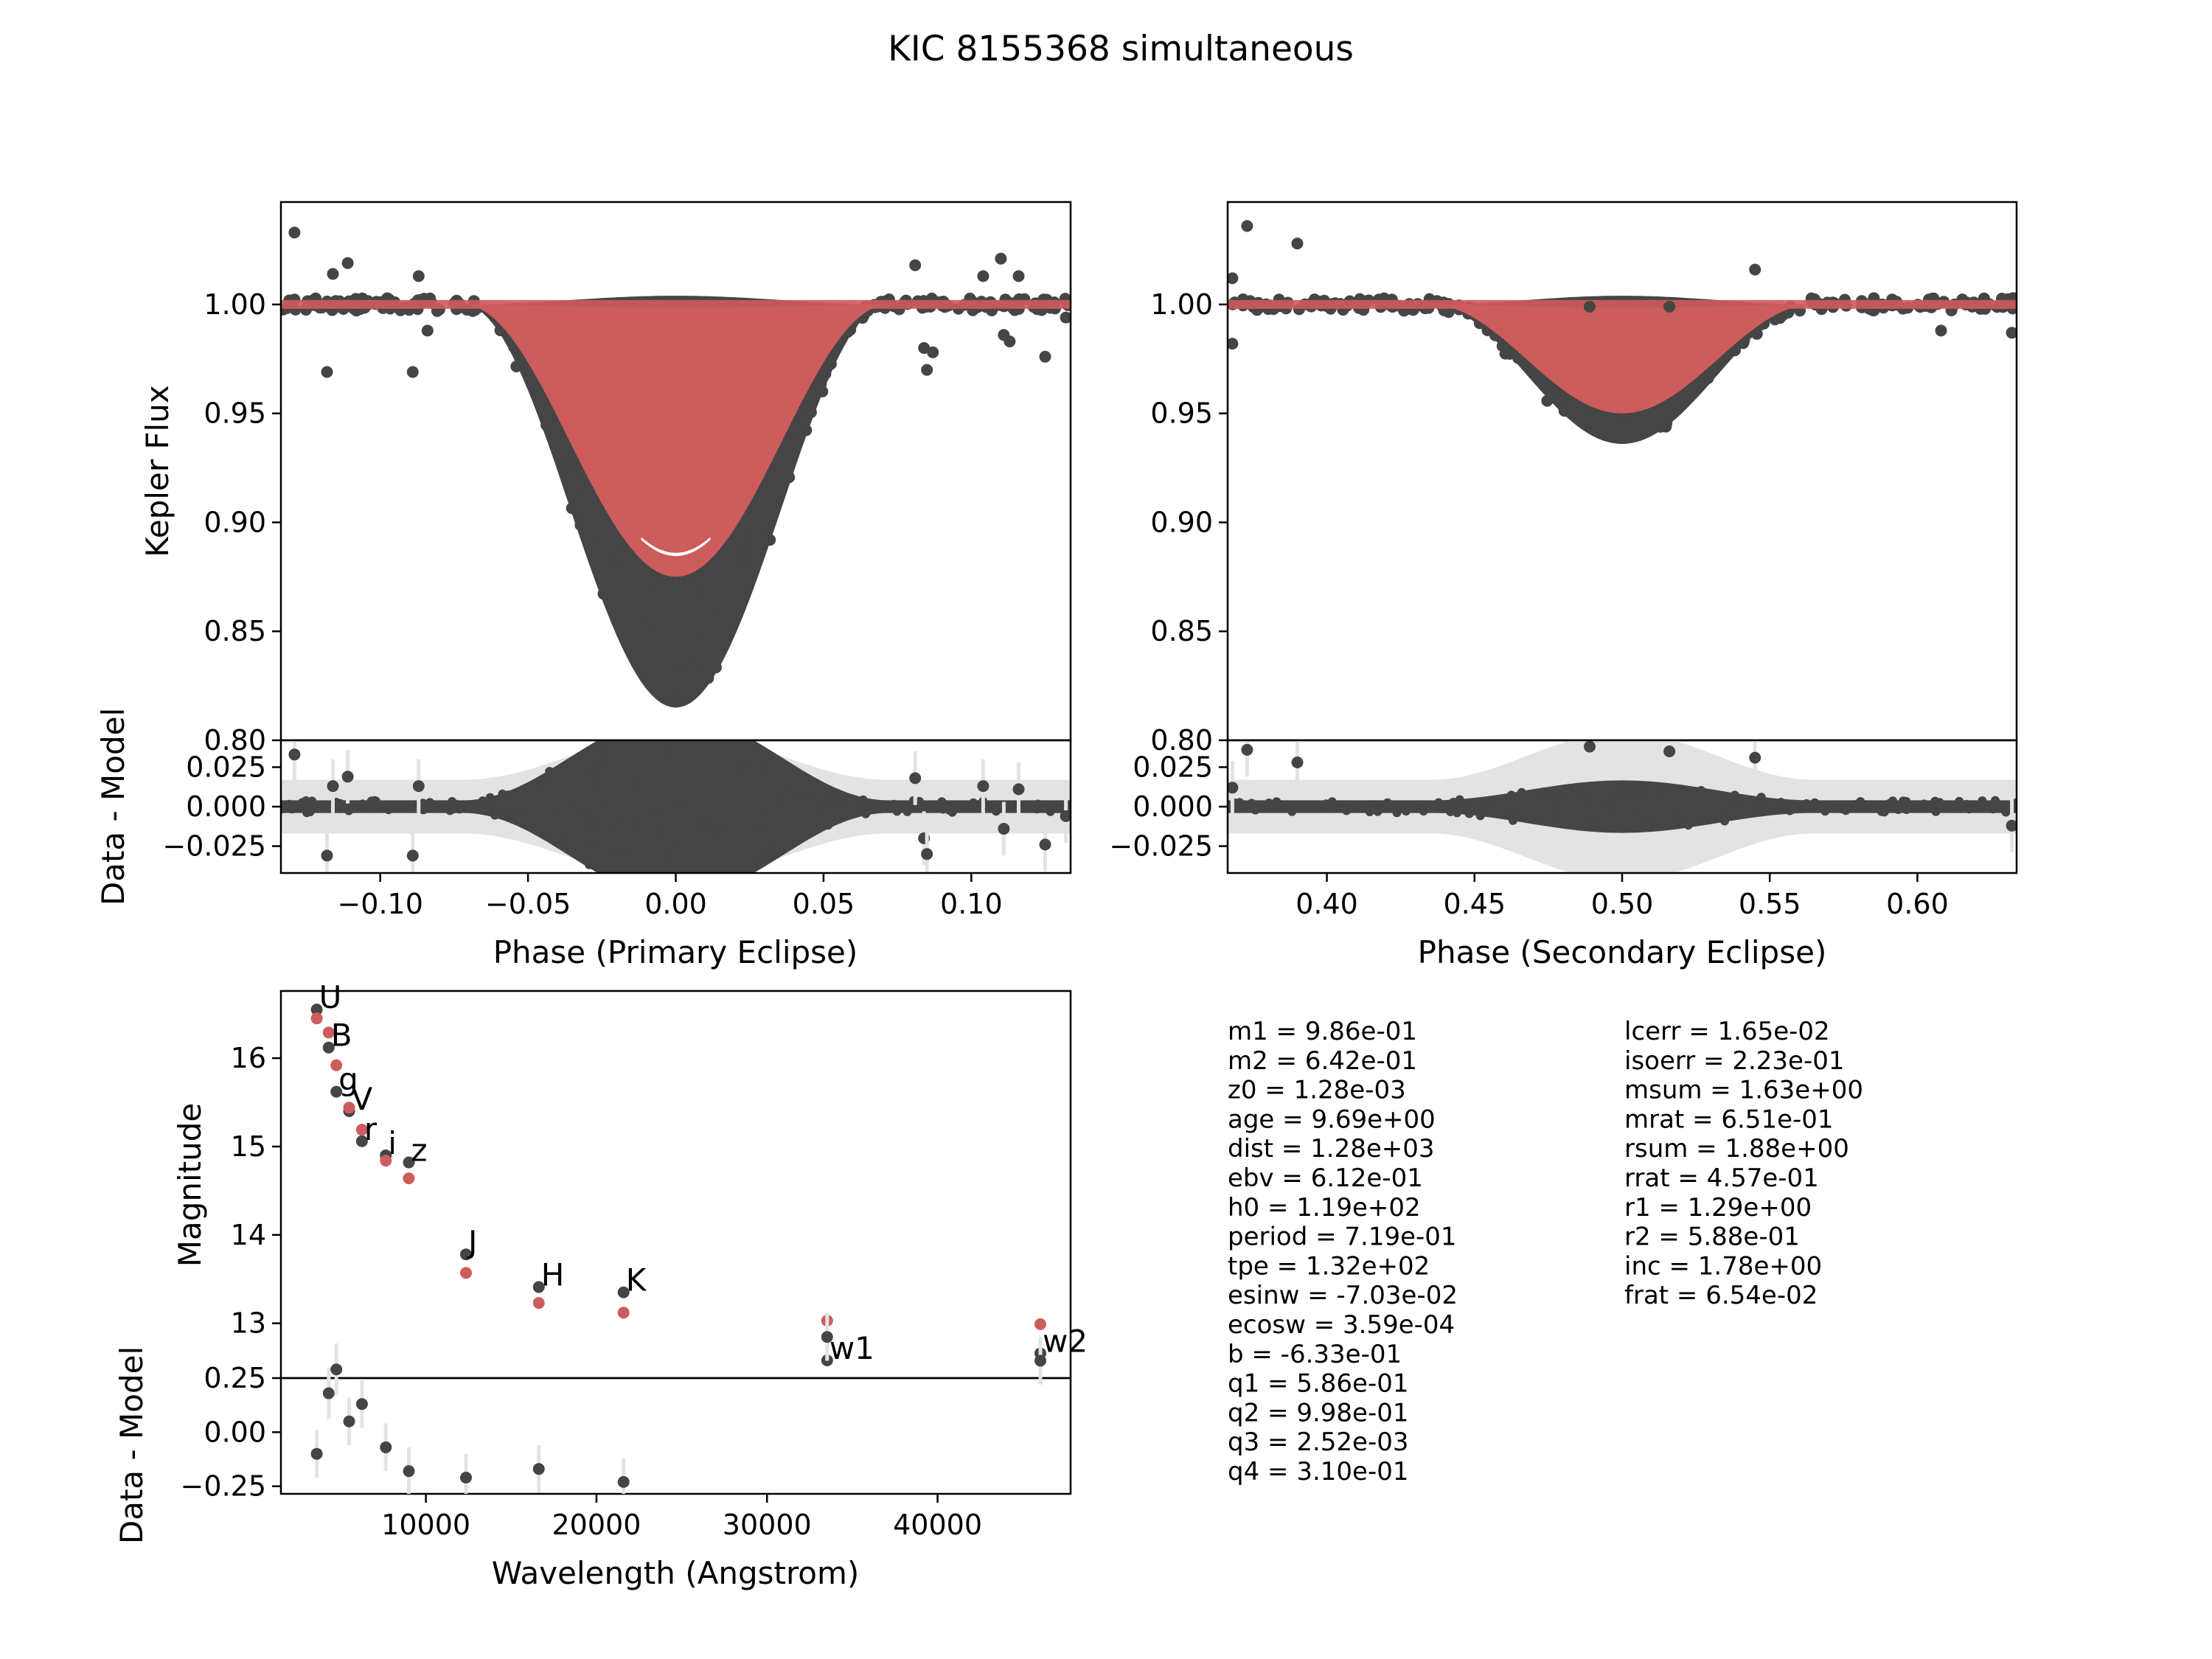  I want to click on primary-residual-scatter-band, so click(676, 806).